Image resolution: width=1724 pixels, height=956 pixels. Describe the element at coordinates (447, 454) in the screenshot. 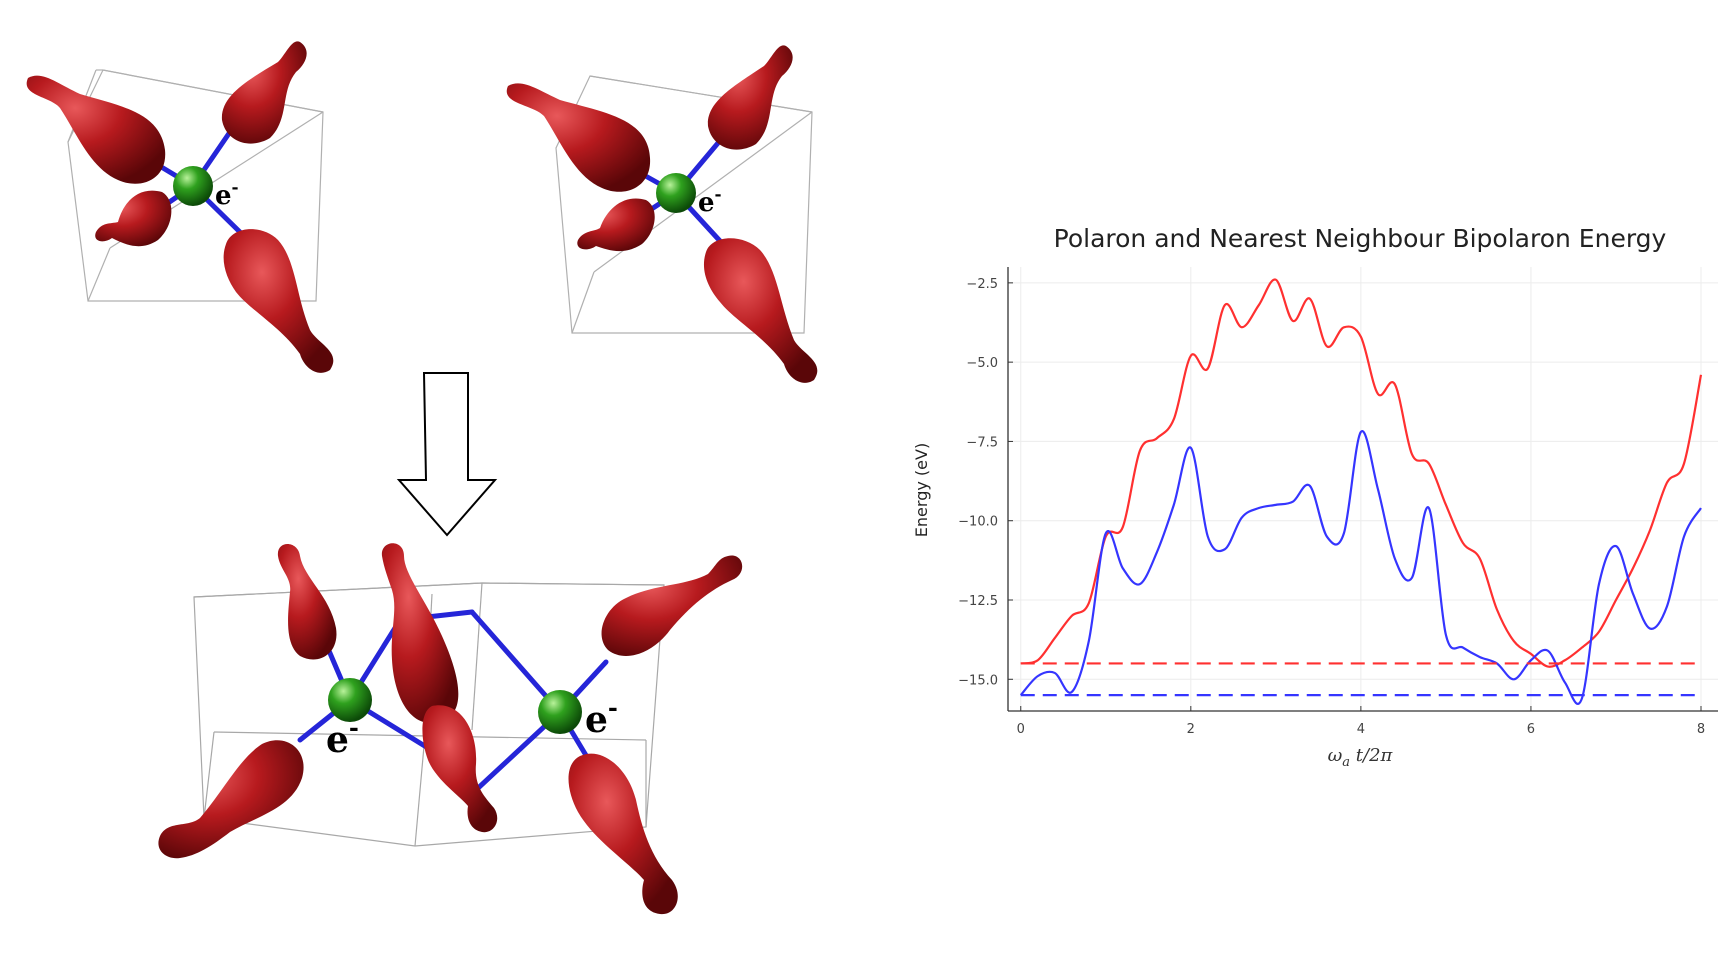

I see `down-arrow` at that location.